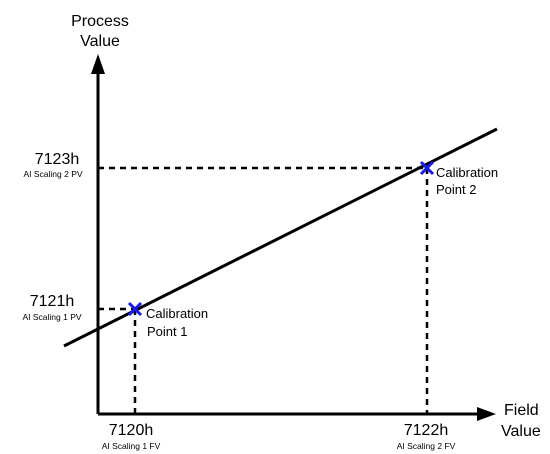 The width and height of the screenshot is (550, 454). I want to click on point-1-label-line2: Point 1, so click(167, 331).